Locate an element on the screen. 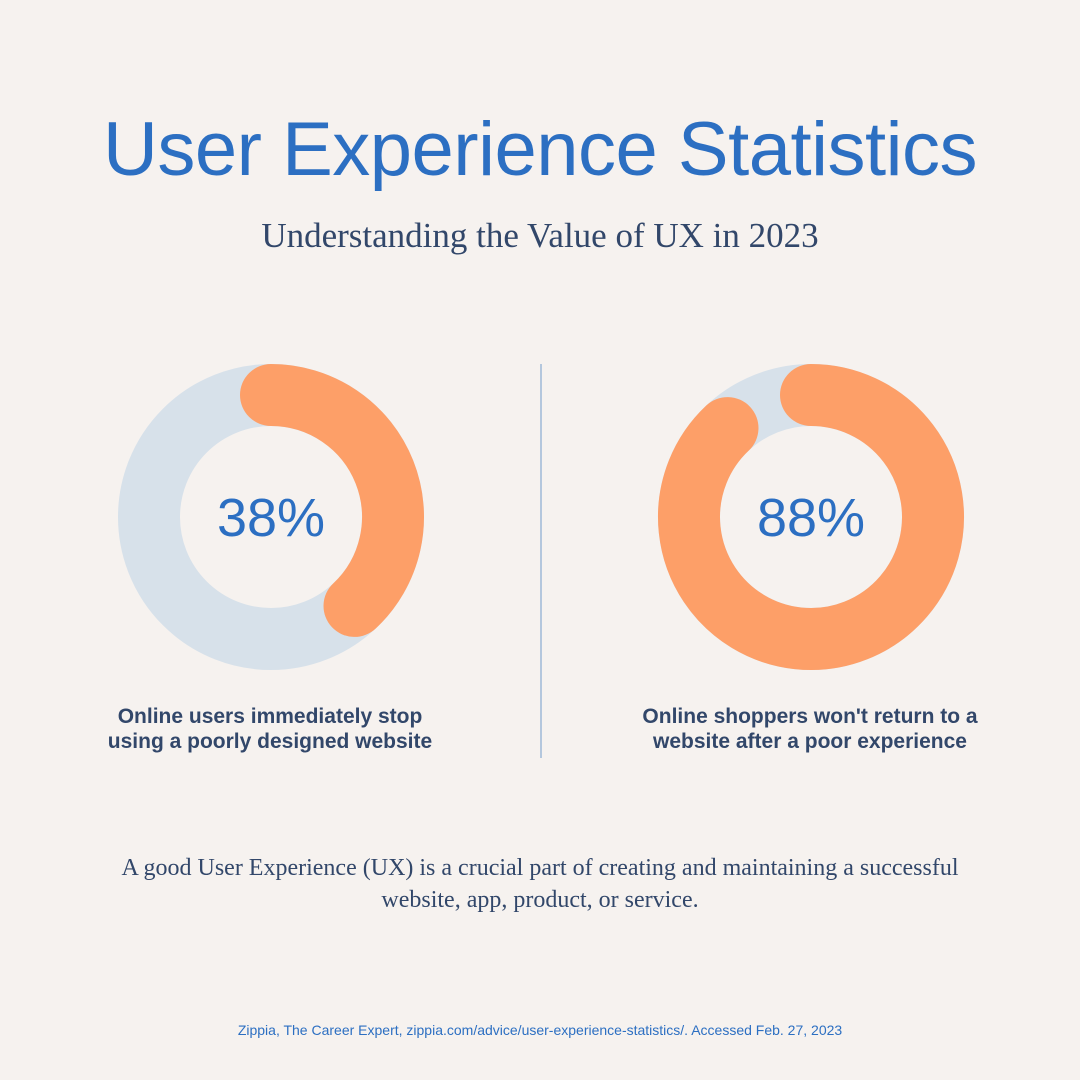  page-subtitle: Understanding the Value of UX in 2023 is located at coordinates (540, 235).